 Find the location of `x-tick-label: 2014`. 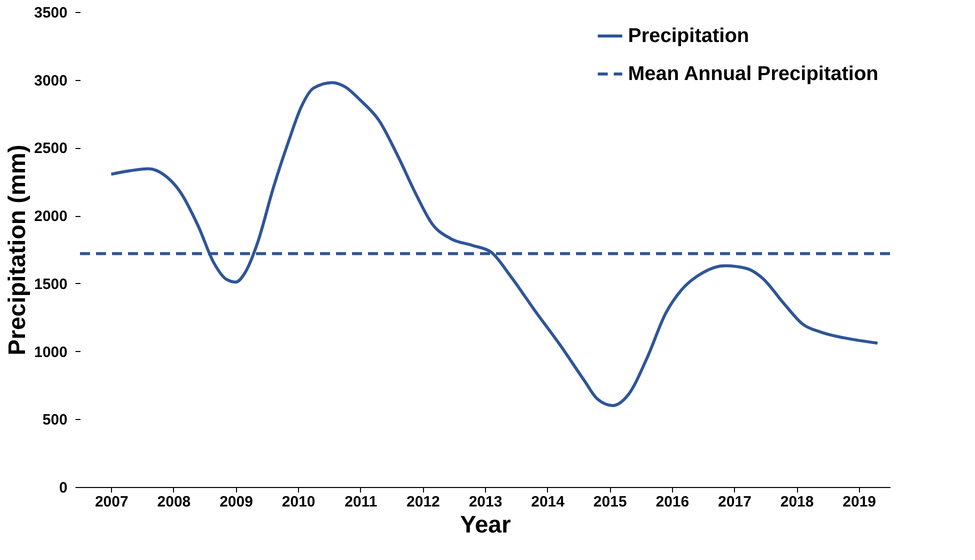

x-tick-label: 2014 is located at coordinates (548, 502).